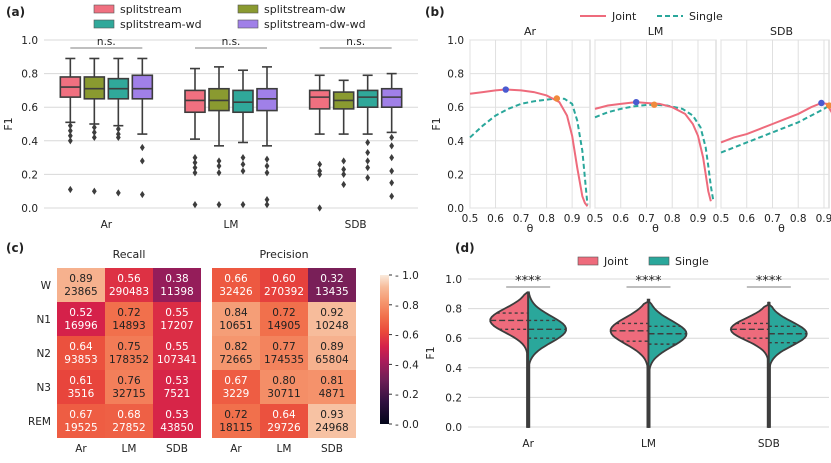  What do you see at coordinates (29, 41) in the screenshot?
I see `ytick-a: 1.0` at bounding box center [29, 41].